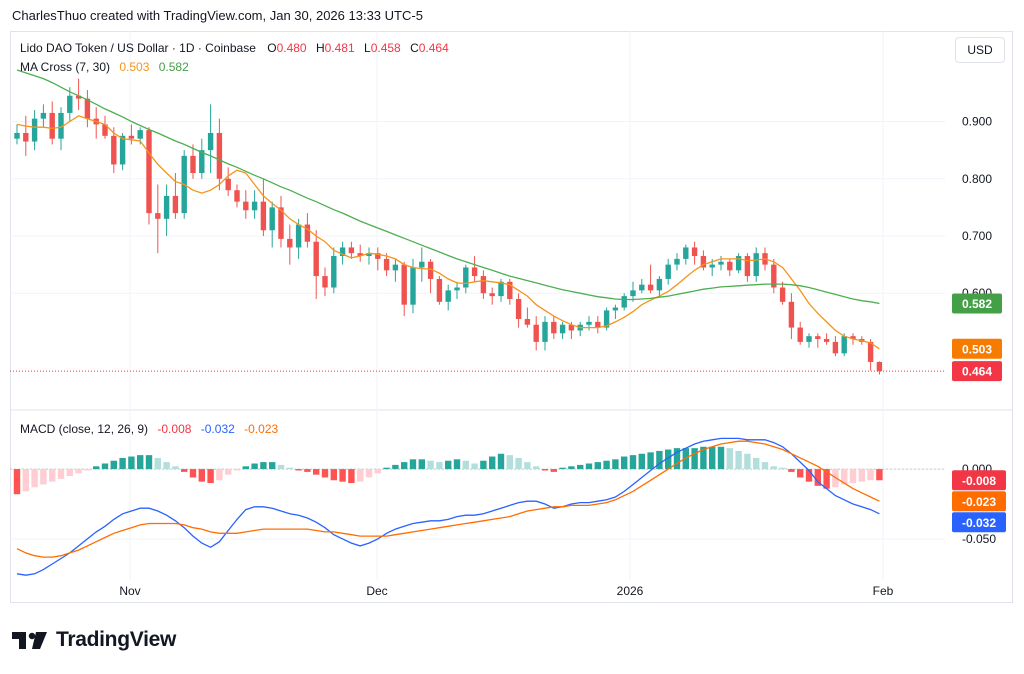  Describe the element at coordinates (977, 236) in the screenshot. I see `price-tick-label: 0.700` at that location.